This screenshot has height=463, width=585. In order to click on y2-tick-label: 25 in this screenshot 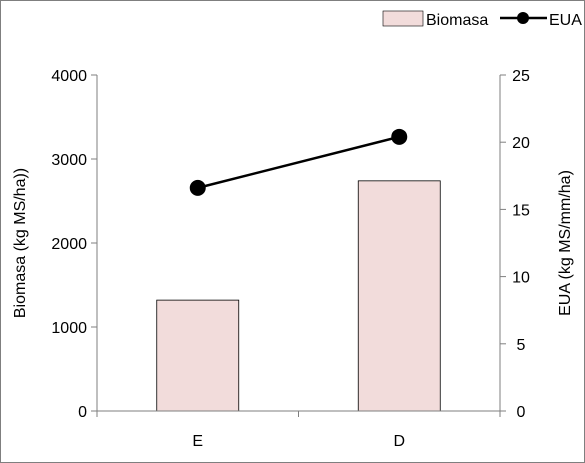, I will do `click(521, 76)`.